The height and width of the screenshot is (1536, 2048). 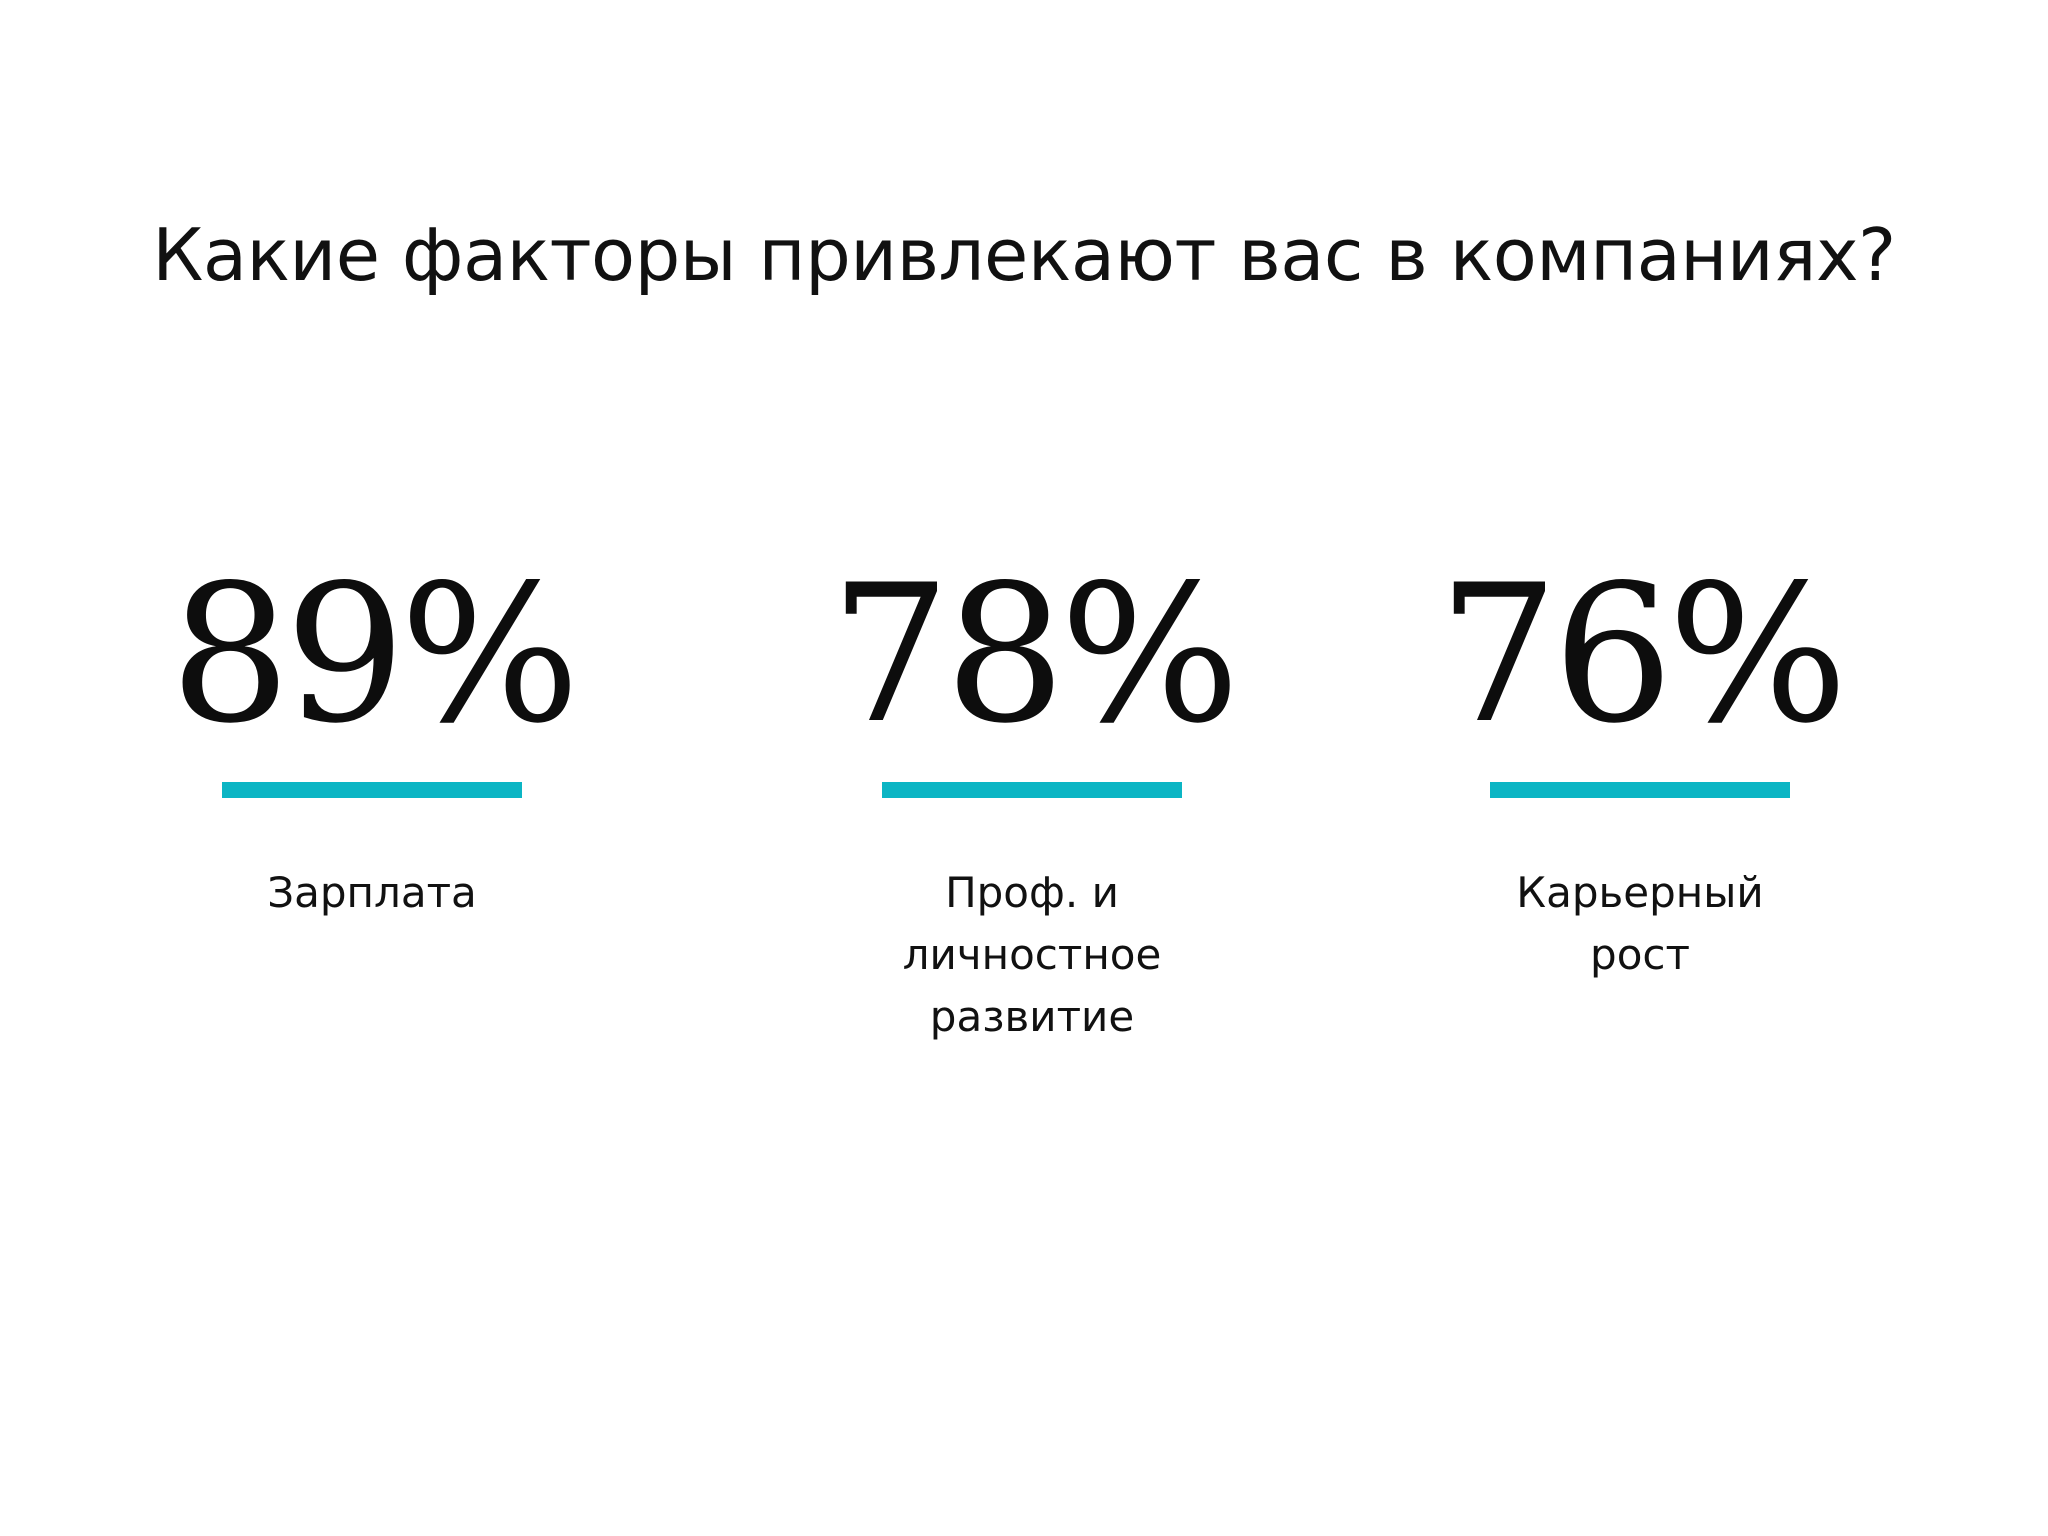 I want to click on stat-value: 78%, so click(x=1034, y=654).